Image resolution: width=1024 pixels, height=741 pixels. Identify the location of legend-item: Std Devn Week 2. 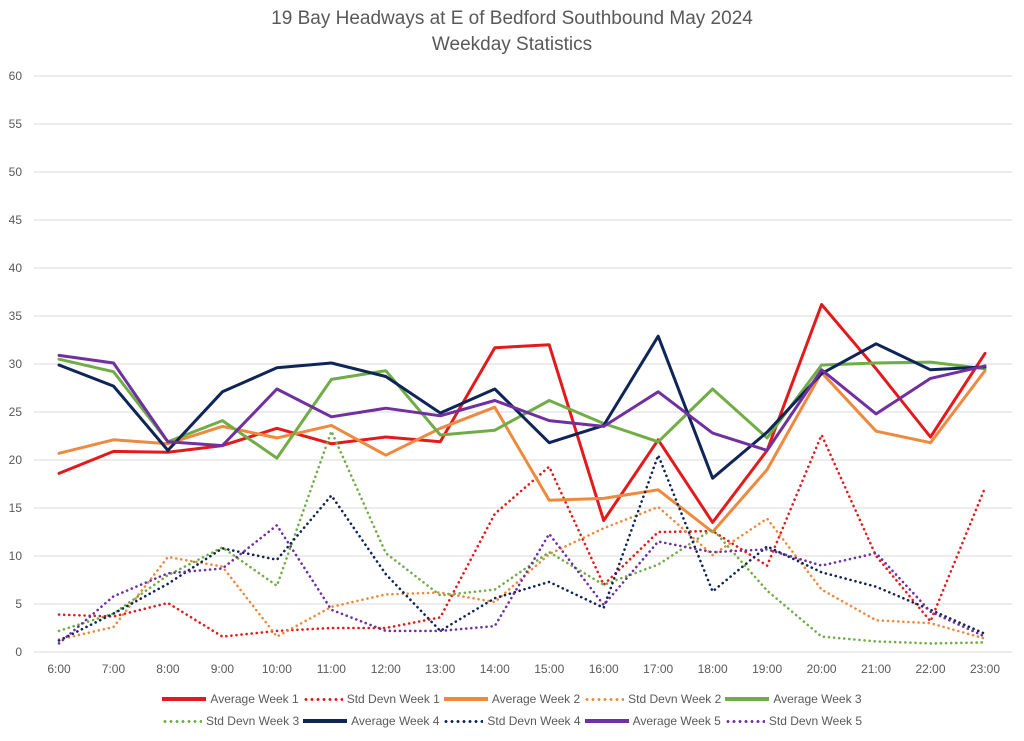
(652, 699).